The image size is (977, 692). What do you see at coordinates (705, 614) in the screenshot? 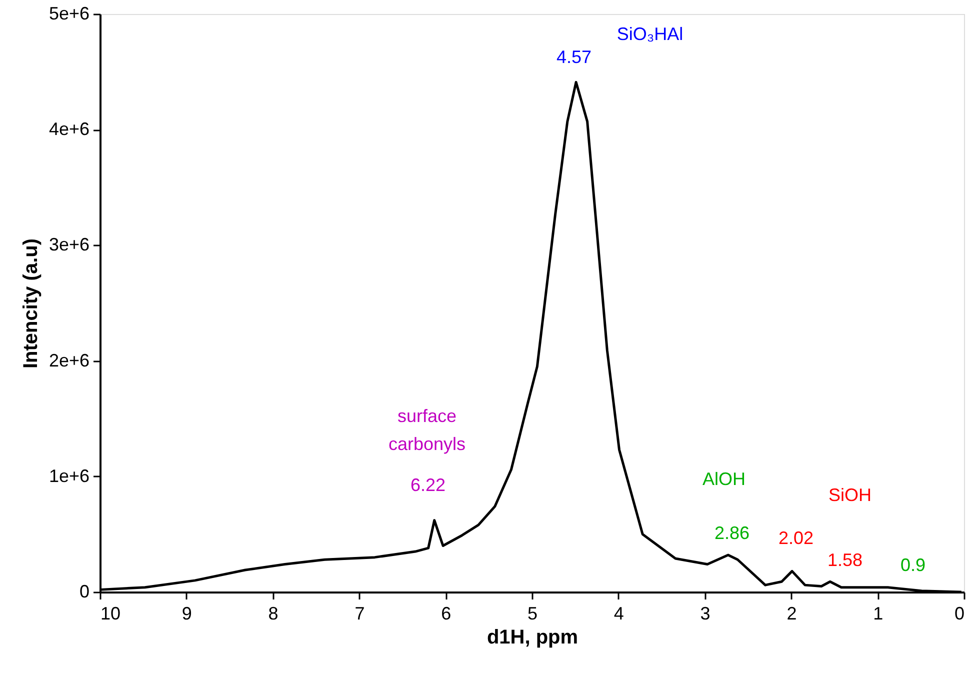
I see `x-tick-label: 3` at bounding box center [705, 614].